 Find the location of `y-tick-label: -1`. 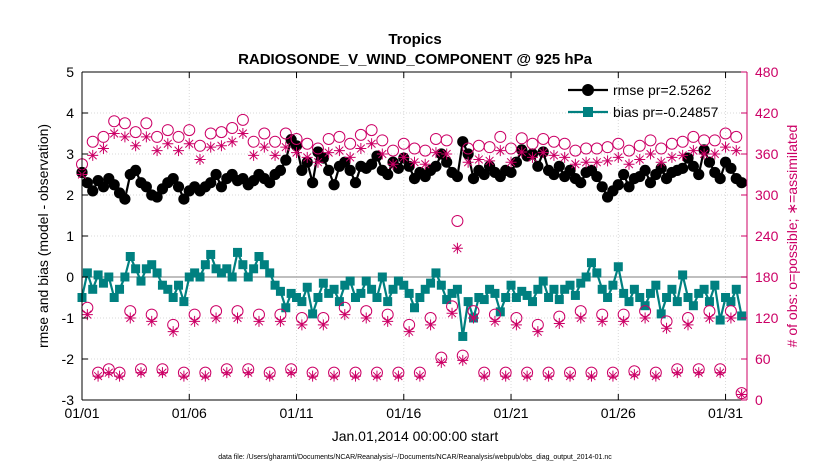

y-tick-label: -1 is located at coordinates (68, 318).